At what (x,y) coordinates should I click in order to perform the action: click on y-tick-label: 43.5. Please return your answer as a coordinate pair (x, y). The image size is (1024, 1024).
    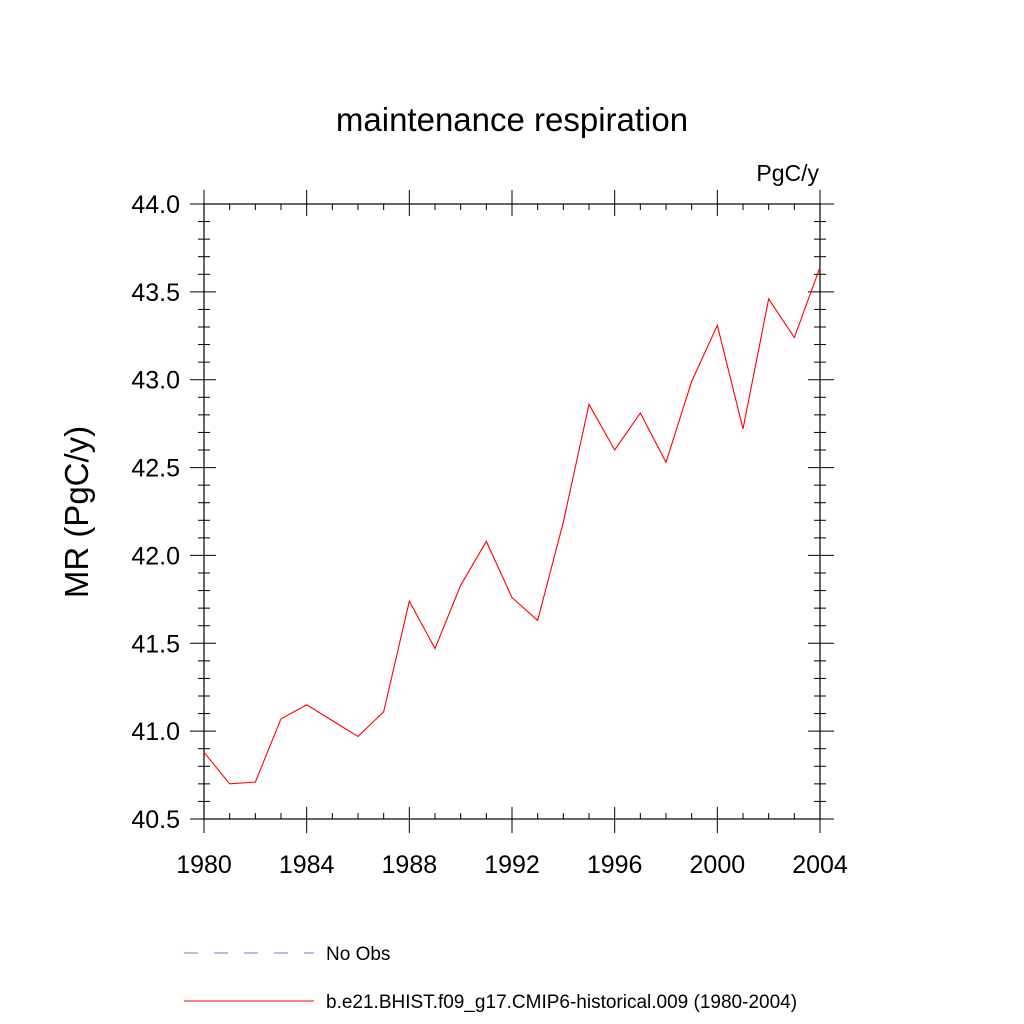
    Looking at the image, I should click on (155, 293).